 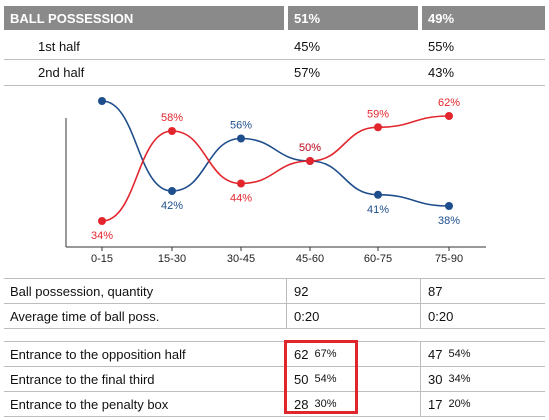 What do you see at coordinates (274, 291) in the screenshot?
I see `quantity-row: Ball possession, quantity 92 87` at bounding box center [274, 291].